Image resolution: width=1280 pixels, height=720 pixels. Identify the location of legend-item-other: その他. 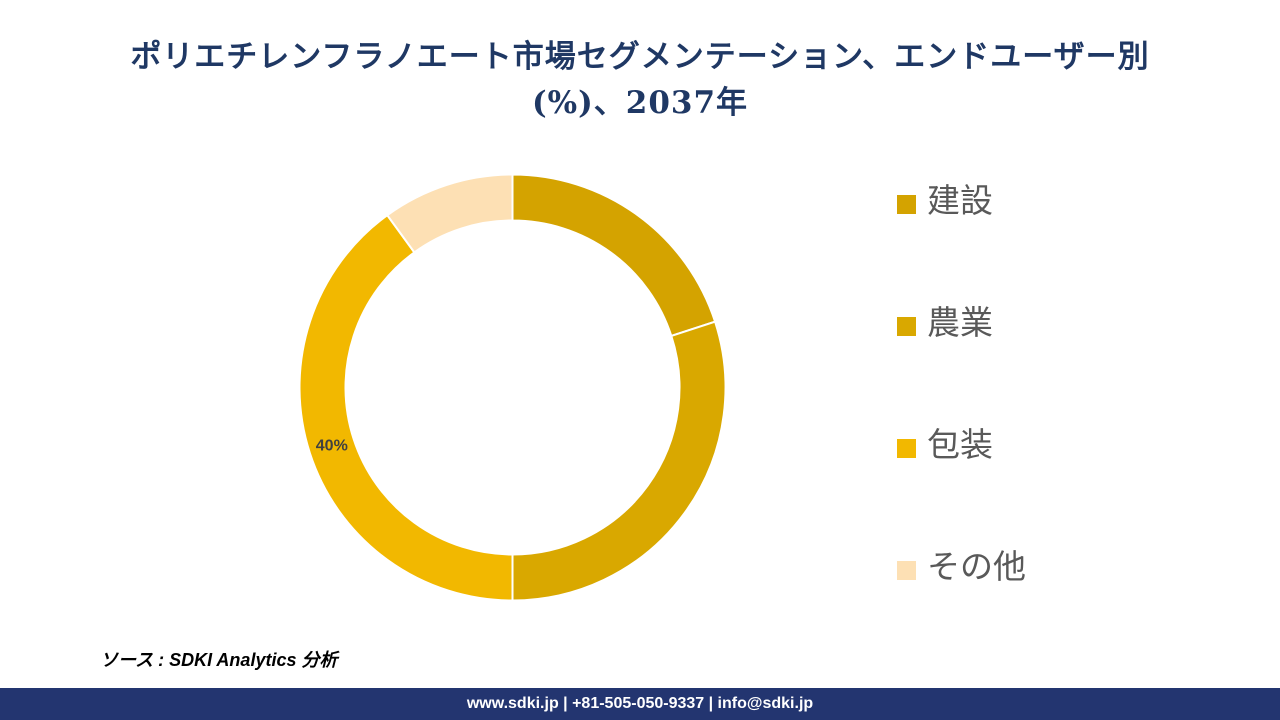
(1077, 605).